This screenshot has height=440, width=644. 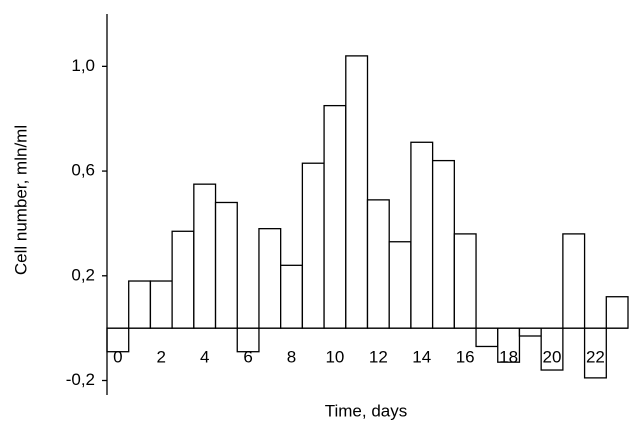 I want to click on x-tick-label: 10, so click(x=334, y=357).